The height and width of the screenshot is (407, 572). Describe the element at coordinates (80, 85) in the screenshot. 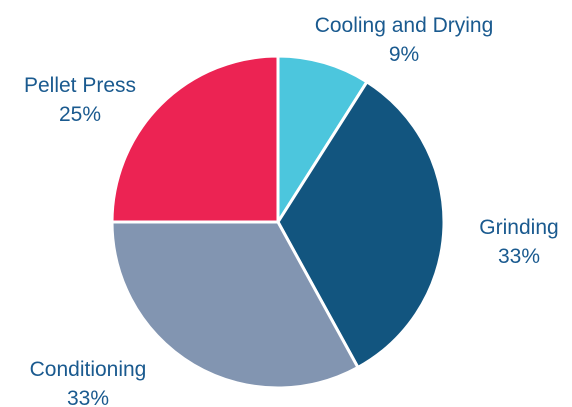

I see `slice-label-pellet-press: Pellet Press` at that location.